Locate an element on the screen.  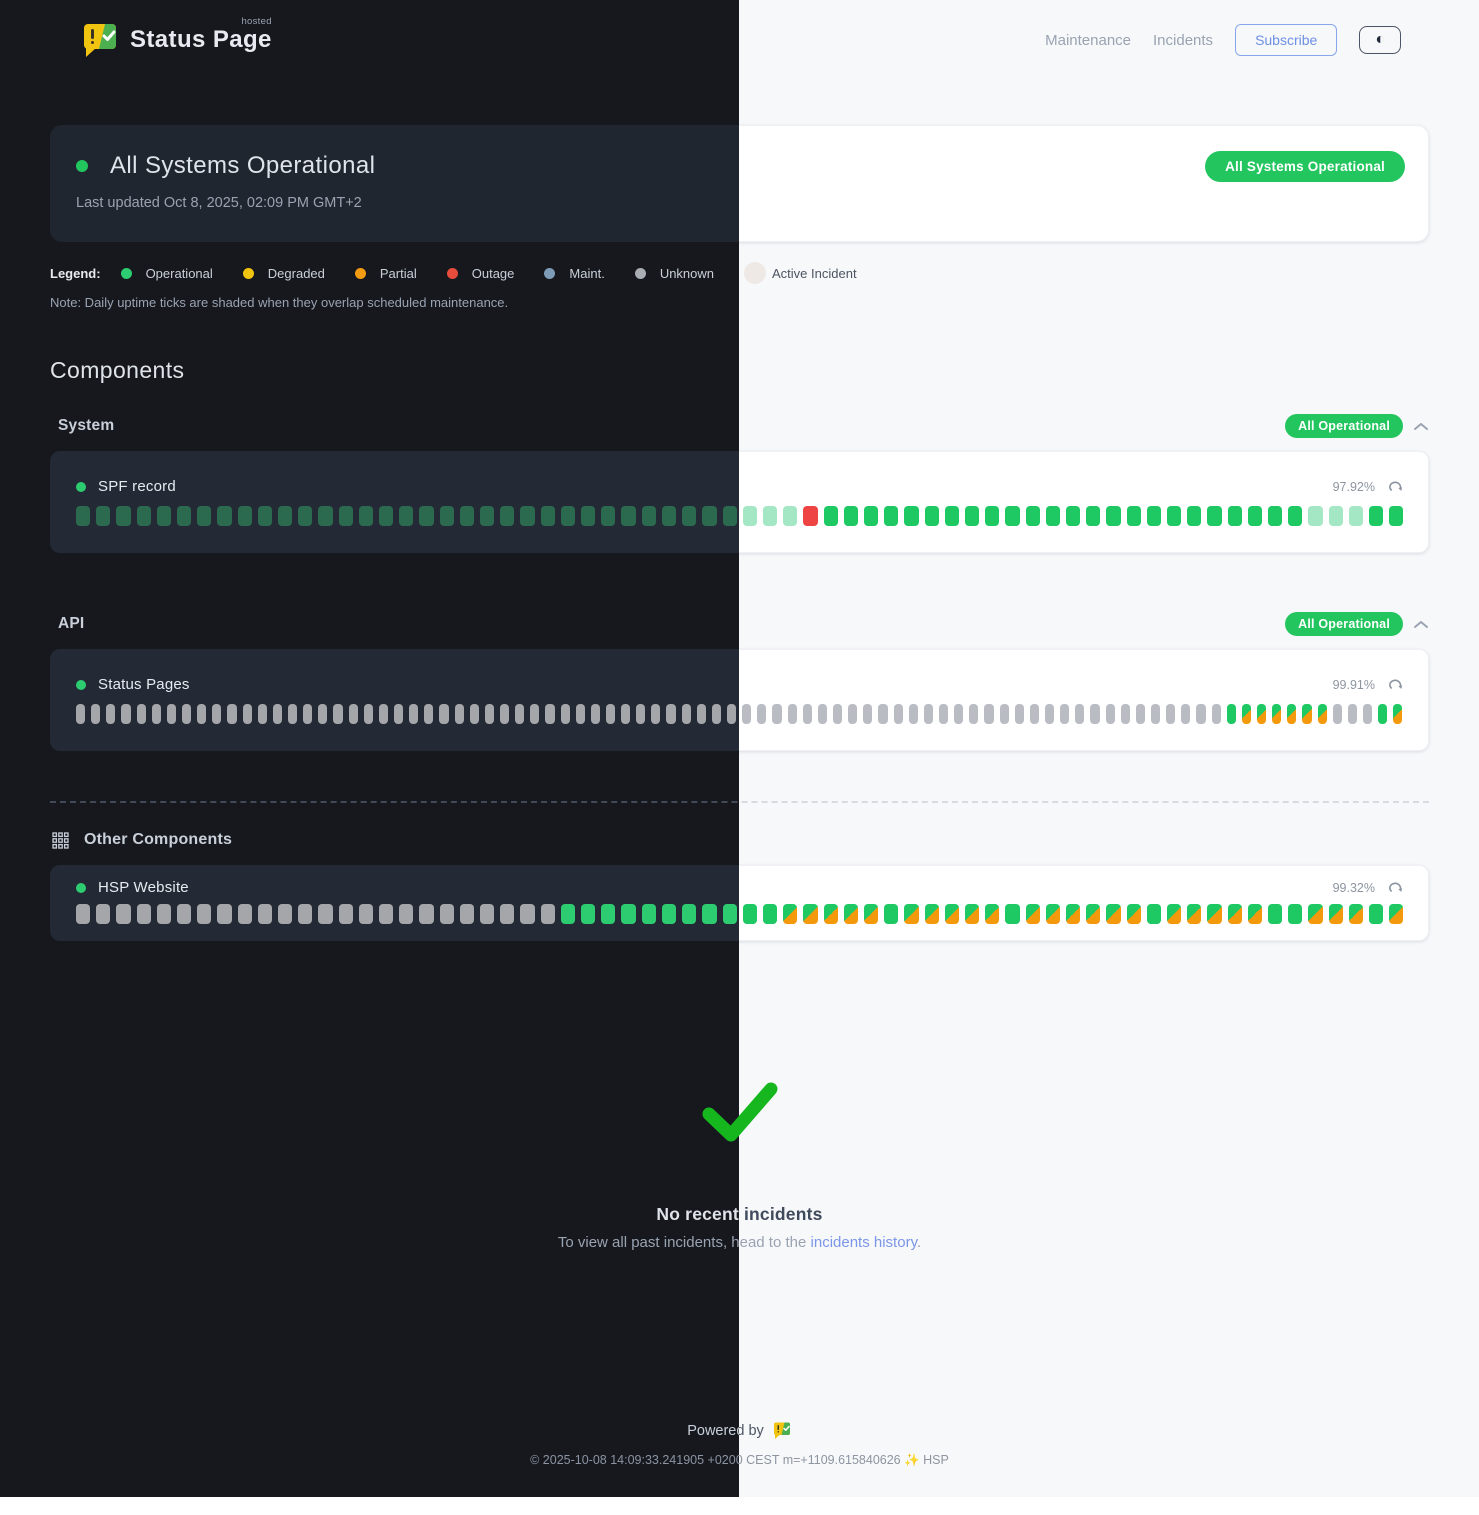
incidents-history-link: incidents history is located at coordinates (863, 1242).